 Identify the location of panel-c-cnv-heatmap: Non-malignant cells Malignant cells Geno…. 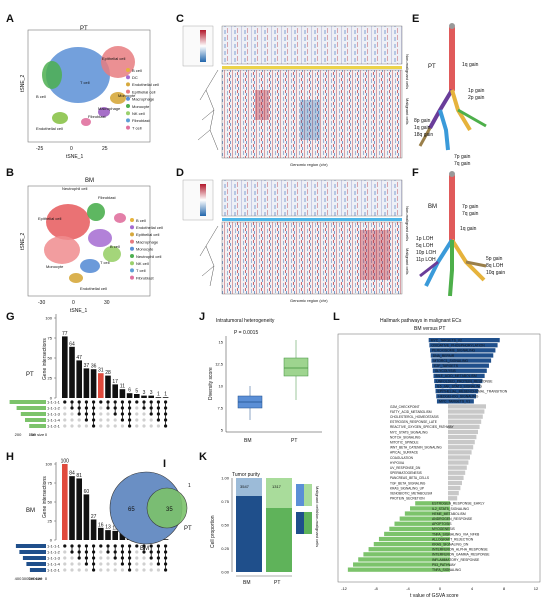
(296, 96).